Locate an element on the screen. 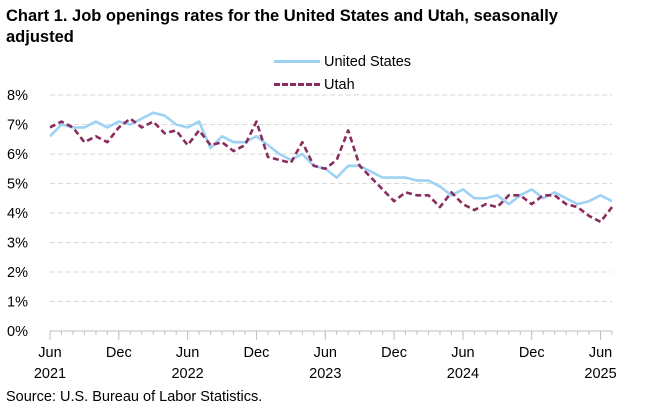 This screenshot has height=412, width=647. y-tick-label: 2% is located at coordinates (17, 273).